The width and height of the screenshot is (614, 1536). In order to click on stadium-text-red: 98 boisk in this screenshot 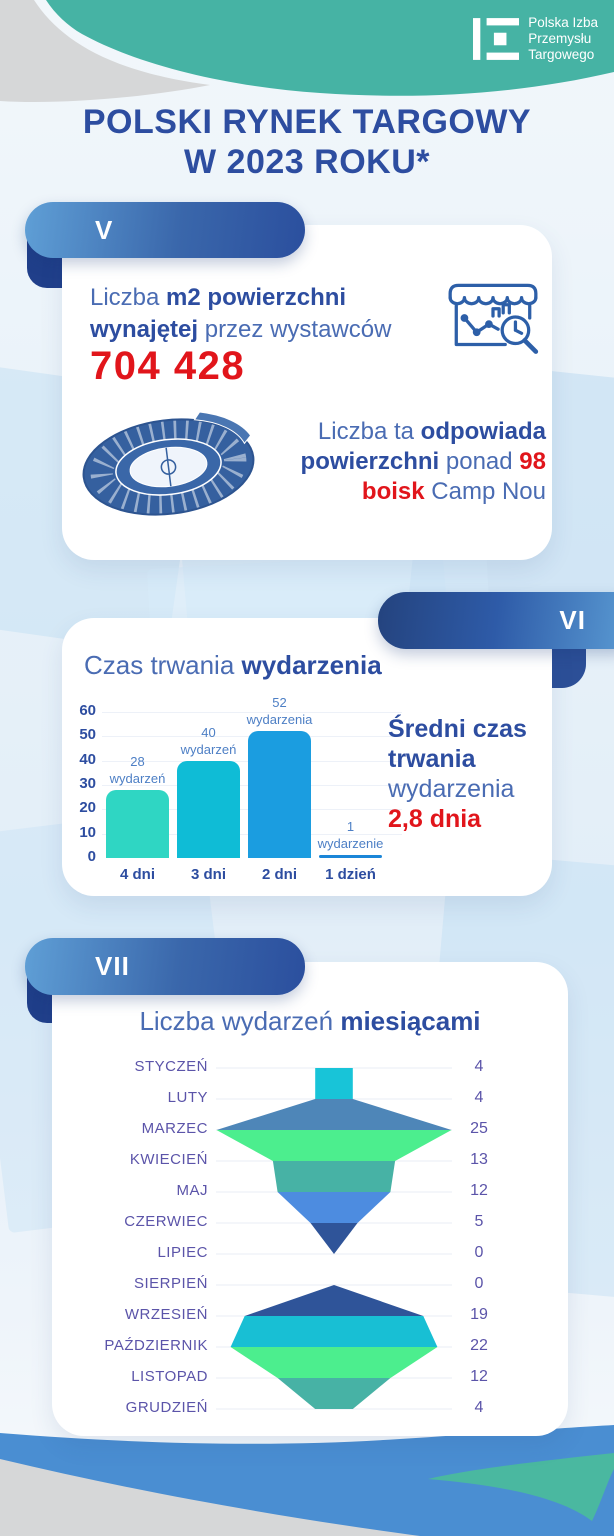, I will do `click(453, 476)`.